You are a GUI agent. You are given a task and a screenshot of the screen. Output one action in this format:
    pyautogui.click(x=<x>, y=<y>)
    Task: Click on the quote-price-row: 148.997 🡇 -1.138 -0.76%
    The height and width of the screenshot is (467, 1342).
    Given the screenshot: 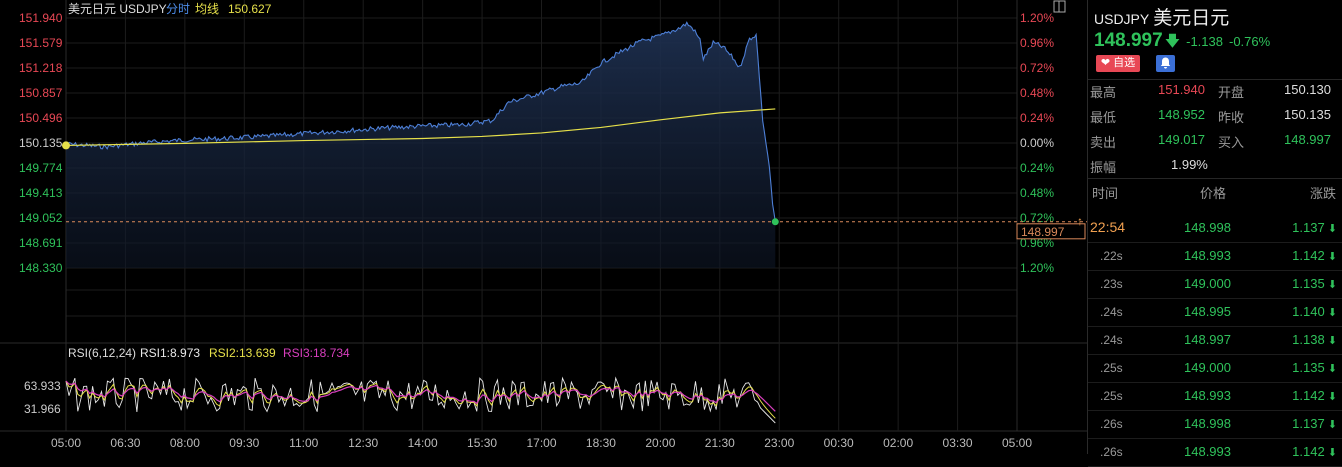 What is the action you would take?
    pyautogui.click(x=1182, y=43)
    